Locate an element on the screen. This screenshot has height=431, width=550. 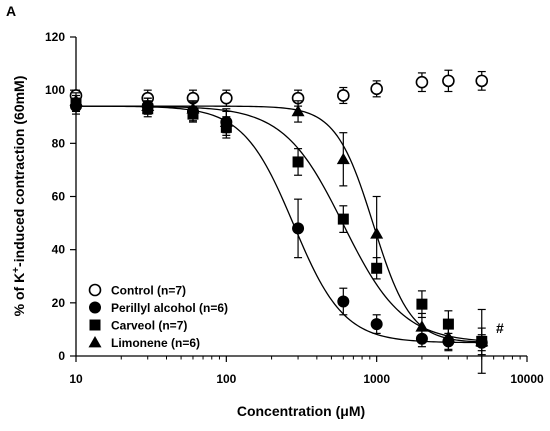
legend-label-1: Perillyl alcohol (n=6) is located at coordinates (169, 308).